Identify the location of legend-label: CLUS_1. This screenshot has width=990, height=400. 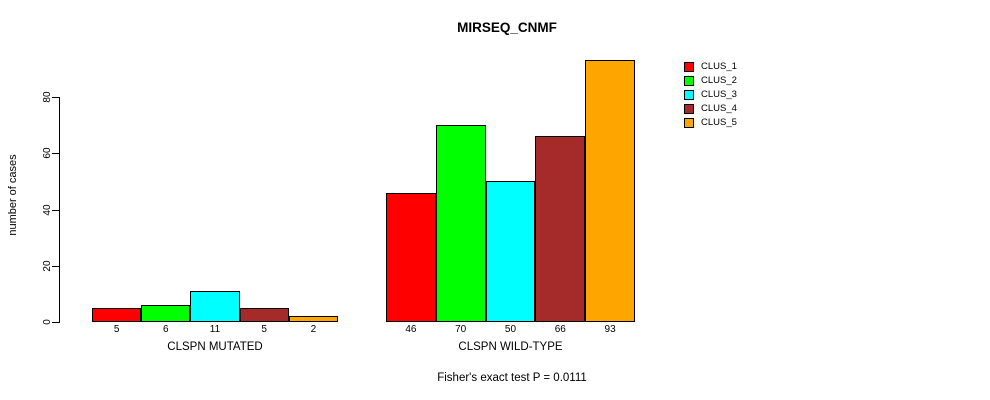
(719, 66).